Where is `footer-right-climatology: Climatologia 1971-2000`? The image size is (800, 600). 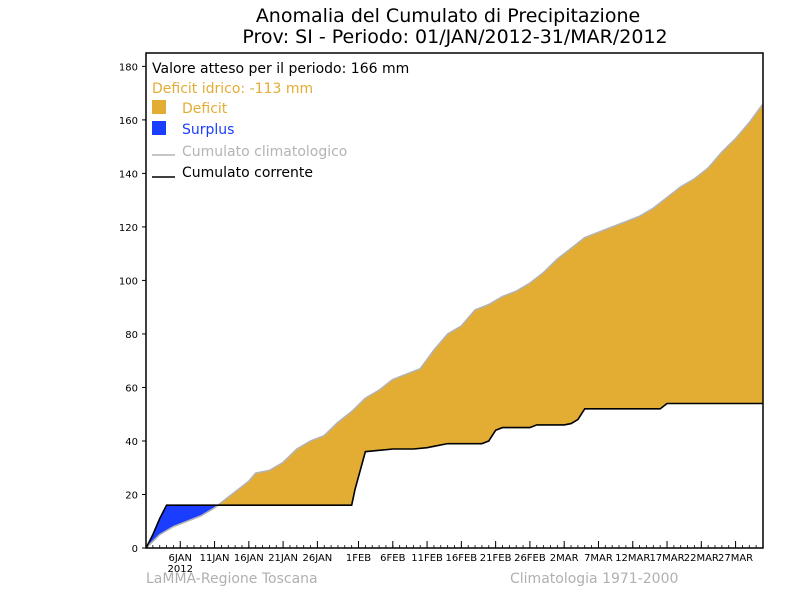
footer-right-climatology: Climatologia 1971-2000 is located at coordinates (594, 579).